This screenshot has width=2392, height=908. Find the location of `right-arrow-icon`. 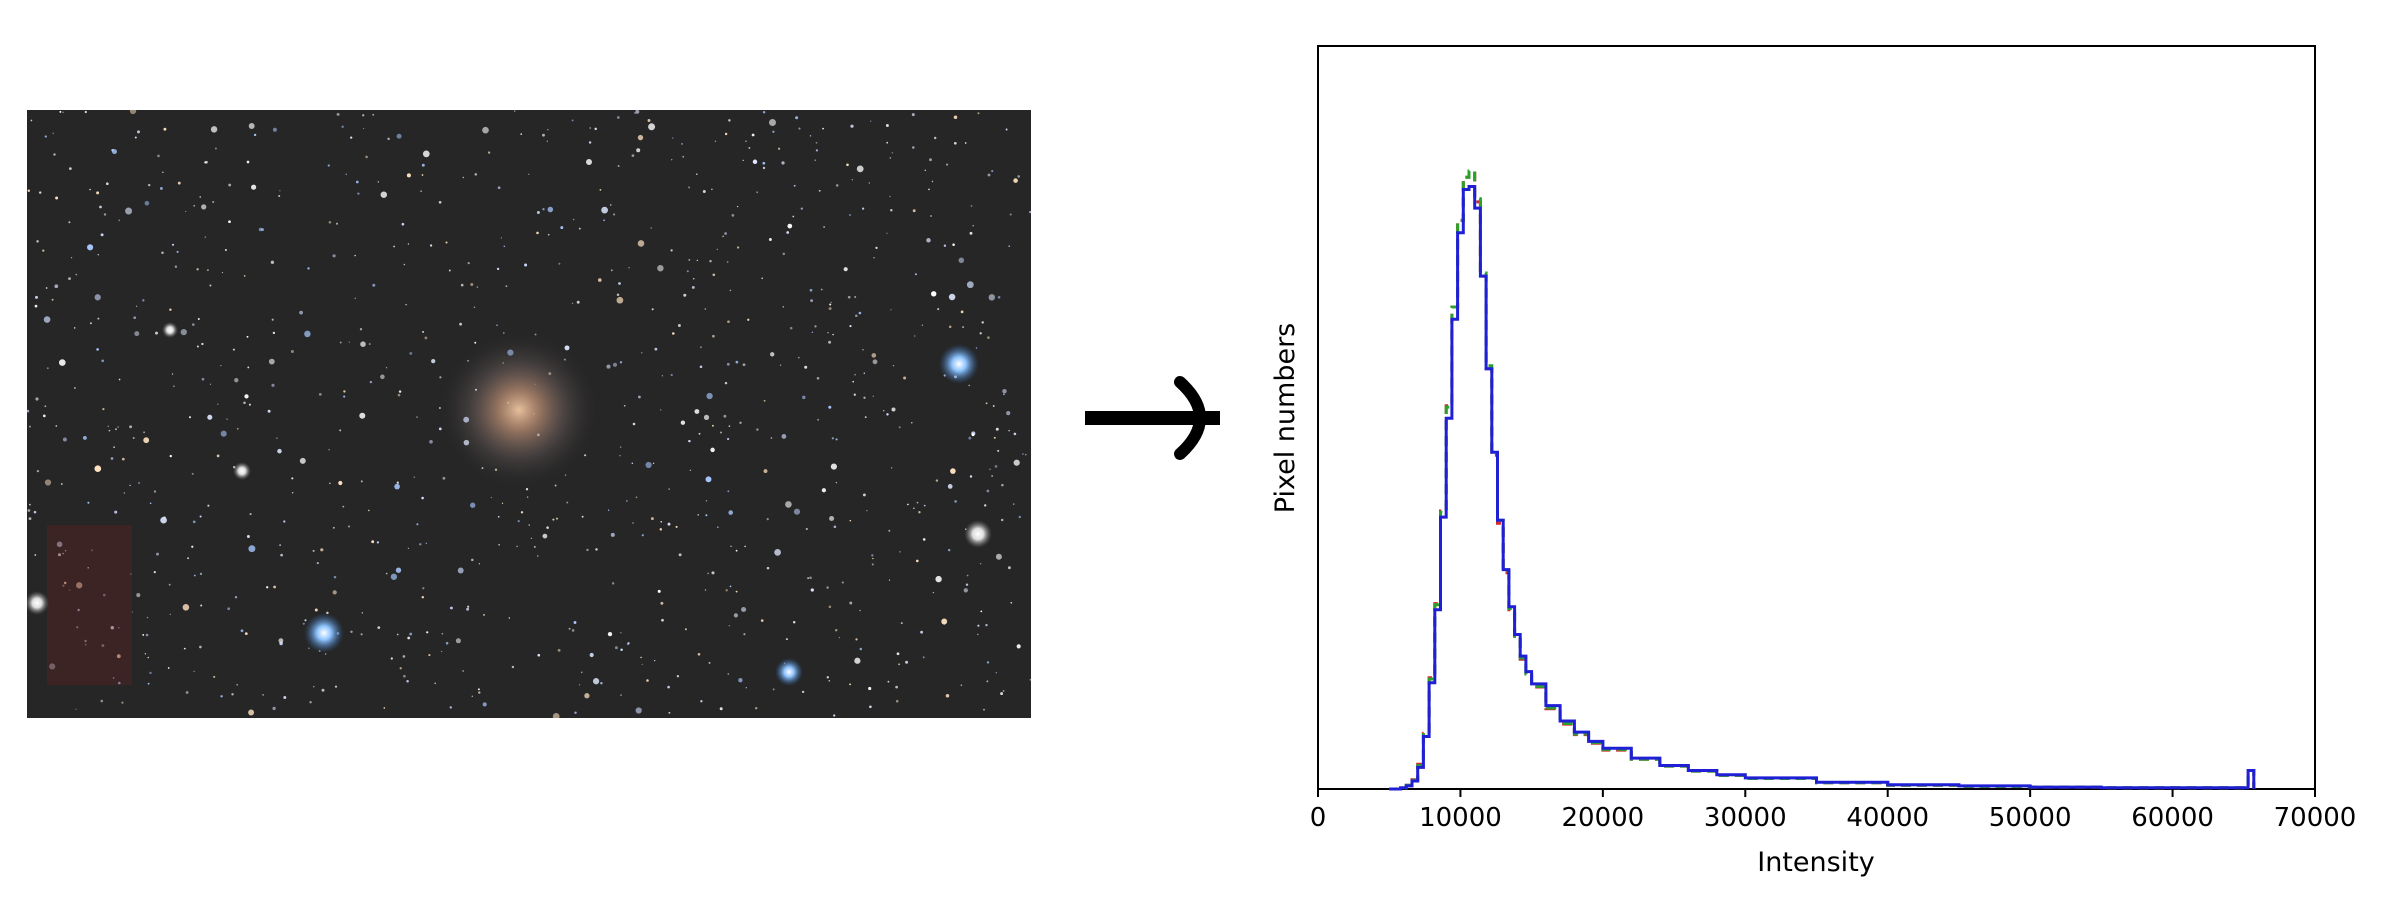

right-arrow-icon is located at coordinates (1152, 418).